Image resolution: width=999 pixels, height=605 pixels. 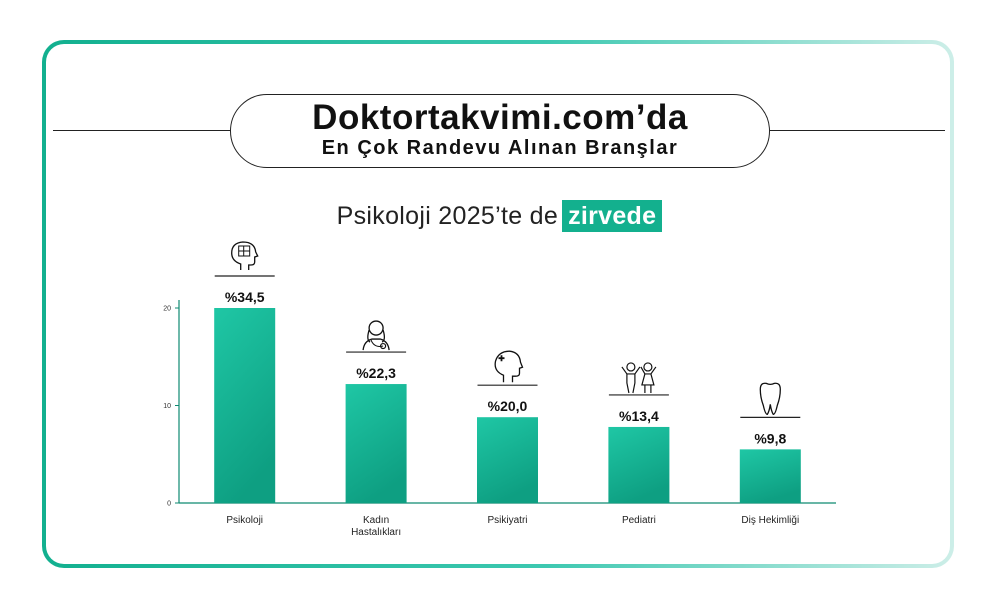 I want to click on category-label: Pediatri, so click(x=639, y=520).